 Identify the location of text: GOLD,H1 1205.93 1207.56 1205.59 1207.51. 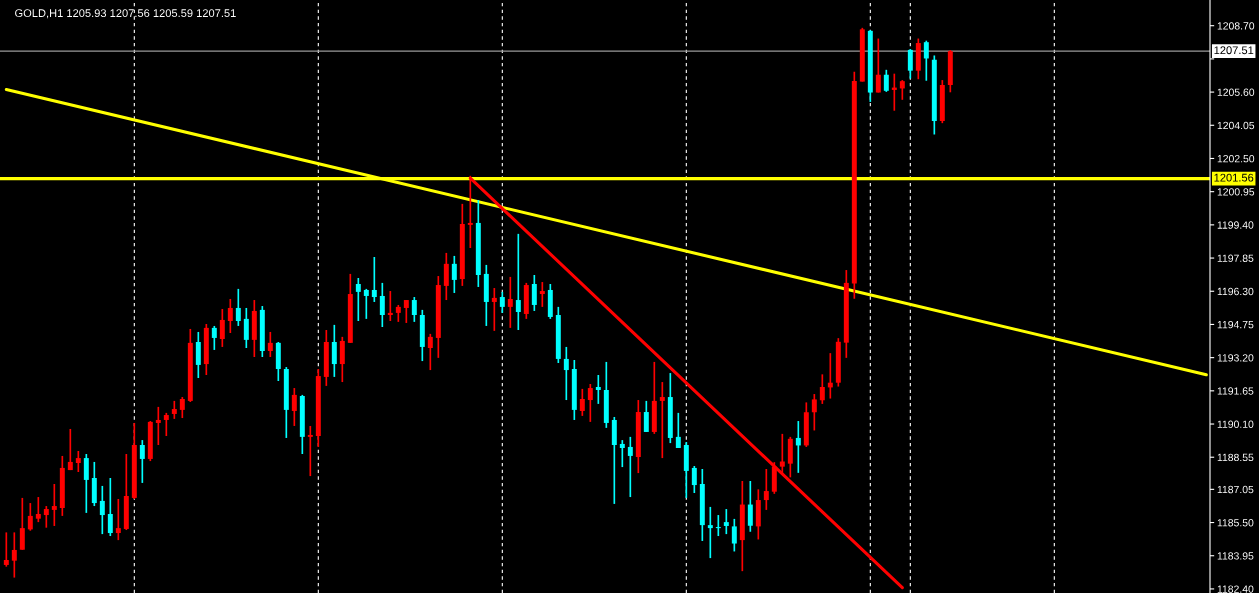
(125, 14).